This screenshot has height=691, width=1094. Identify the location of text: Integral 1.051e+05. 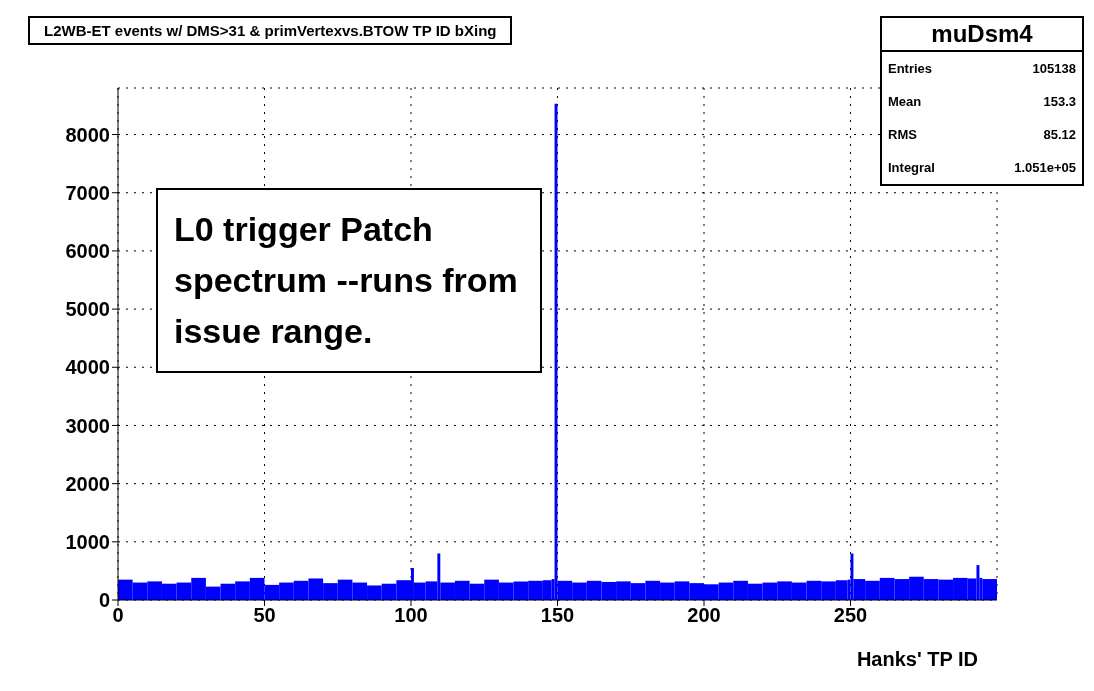
(982, 167).